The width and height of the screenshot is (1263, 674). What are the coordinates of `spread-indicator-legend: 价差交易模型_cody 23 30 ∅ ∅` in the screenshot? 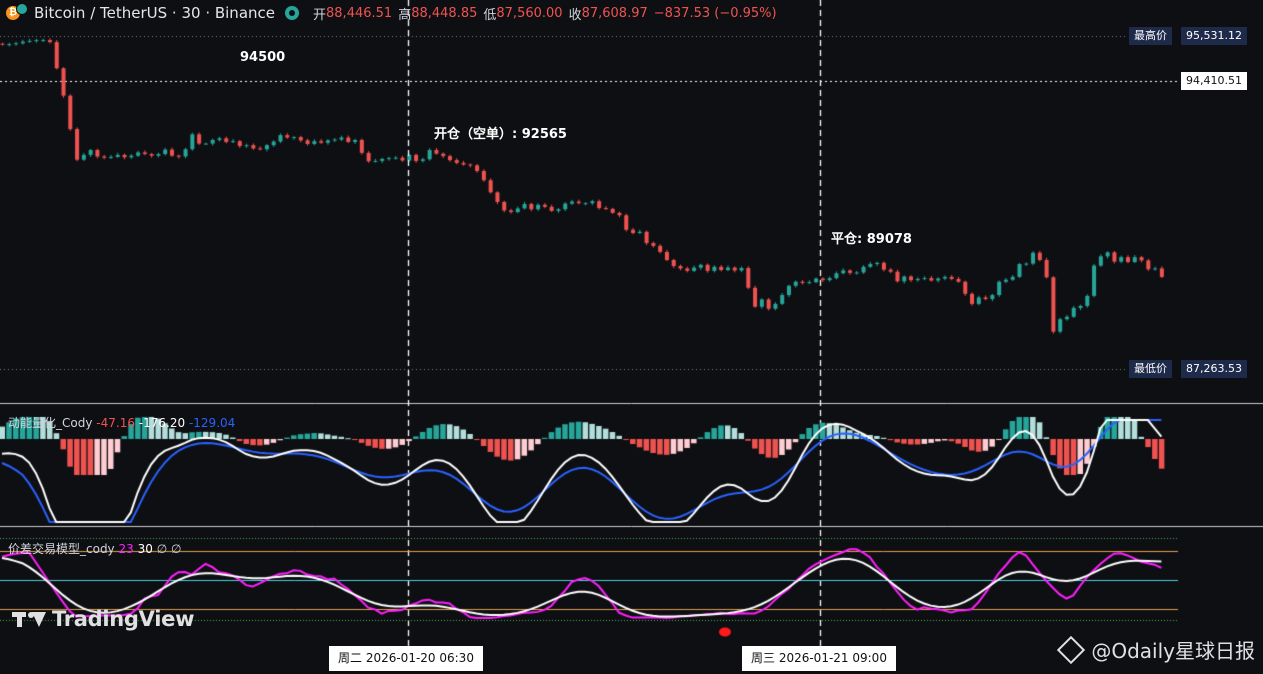 It's located at (94, 548).